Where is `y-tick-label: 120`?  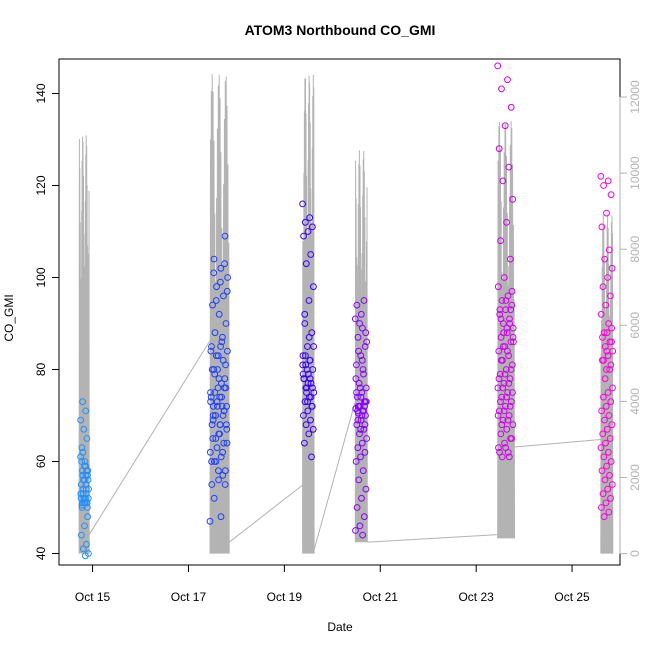 y-tick-label: 120 is located at coordinates (41, 185).